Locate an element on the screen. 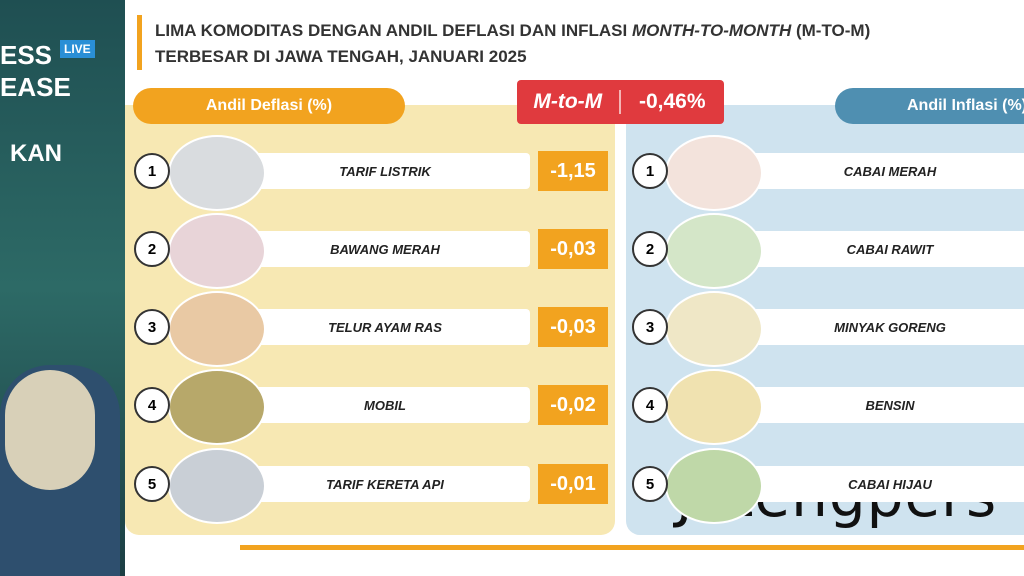  title-em: MONTH-TO-MONTH is located at coordinates (711, 30).